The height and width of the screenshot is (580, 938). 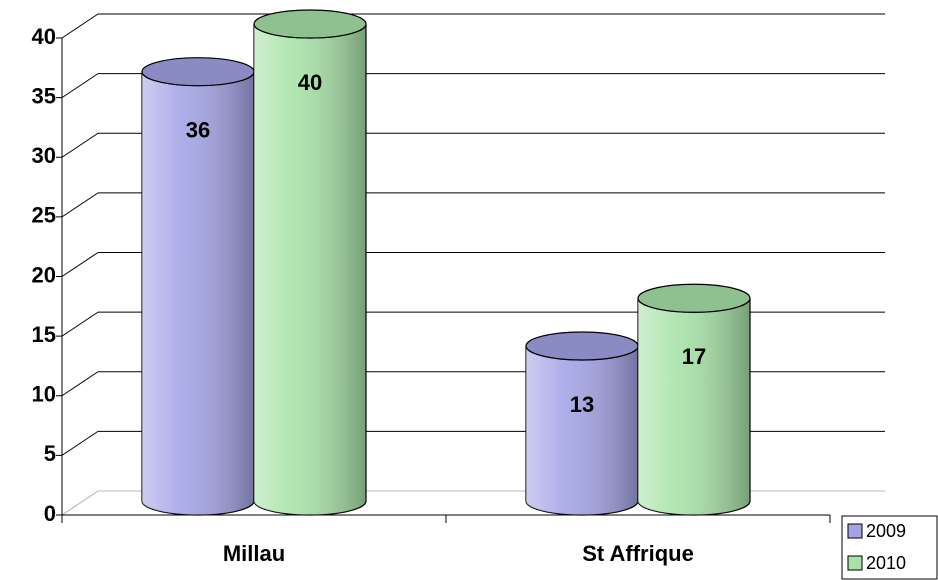 I want to click on y-tick-label: 15, so click(x=44, y=334).